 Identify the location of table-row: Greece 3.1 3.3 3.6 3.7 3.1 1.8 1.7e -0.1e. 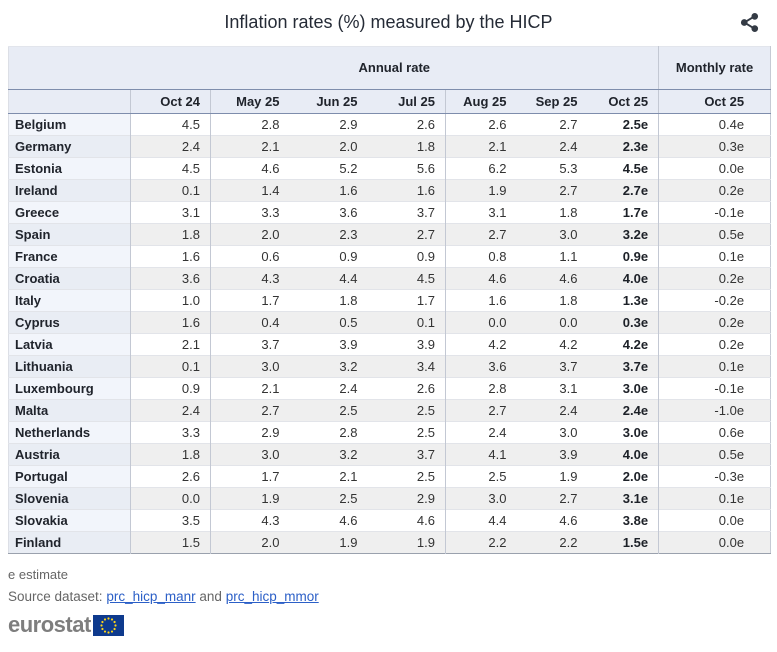
(389, 212).